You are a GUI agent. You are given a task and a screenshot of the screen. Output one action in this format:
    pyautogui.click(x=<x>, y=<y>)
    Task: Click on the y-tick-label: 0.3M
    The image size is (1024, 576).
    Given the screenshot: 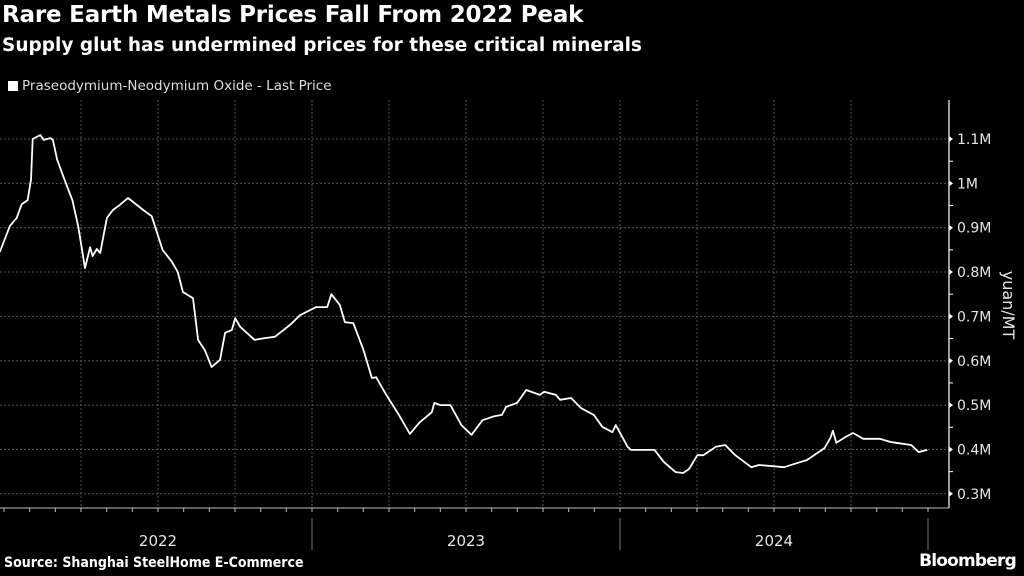 What is the action you would take?
    pyautogui.click(x=974, y=495)
    